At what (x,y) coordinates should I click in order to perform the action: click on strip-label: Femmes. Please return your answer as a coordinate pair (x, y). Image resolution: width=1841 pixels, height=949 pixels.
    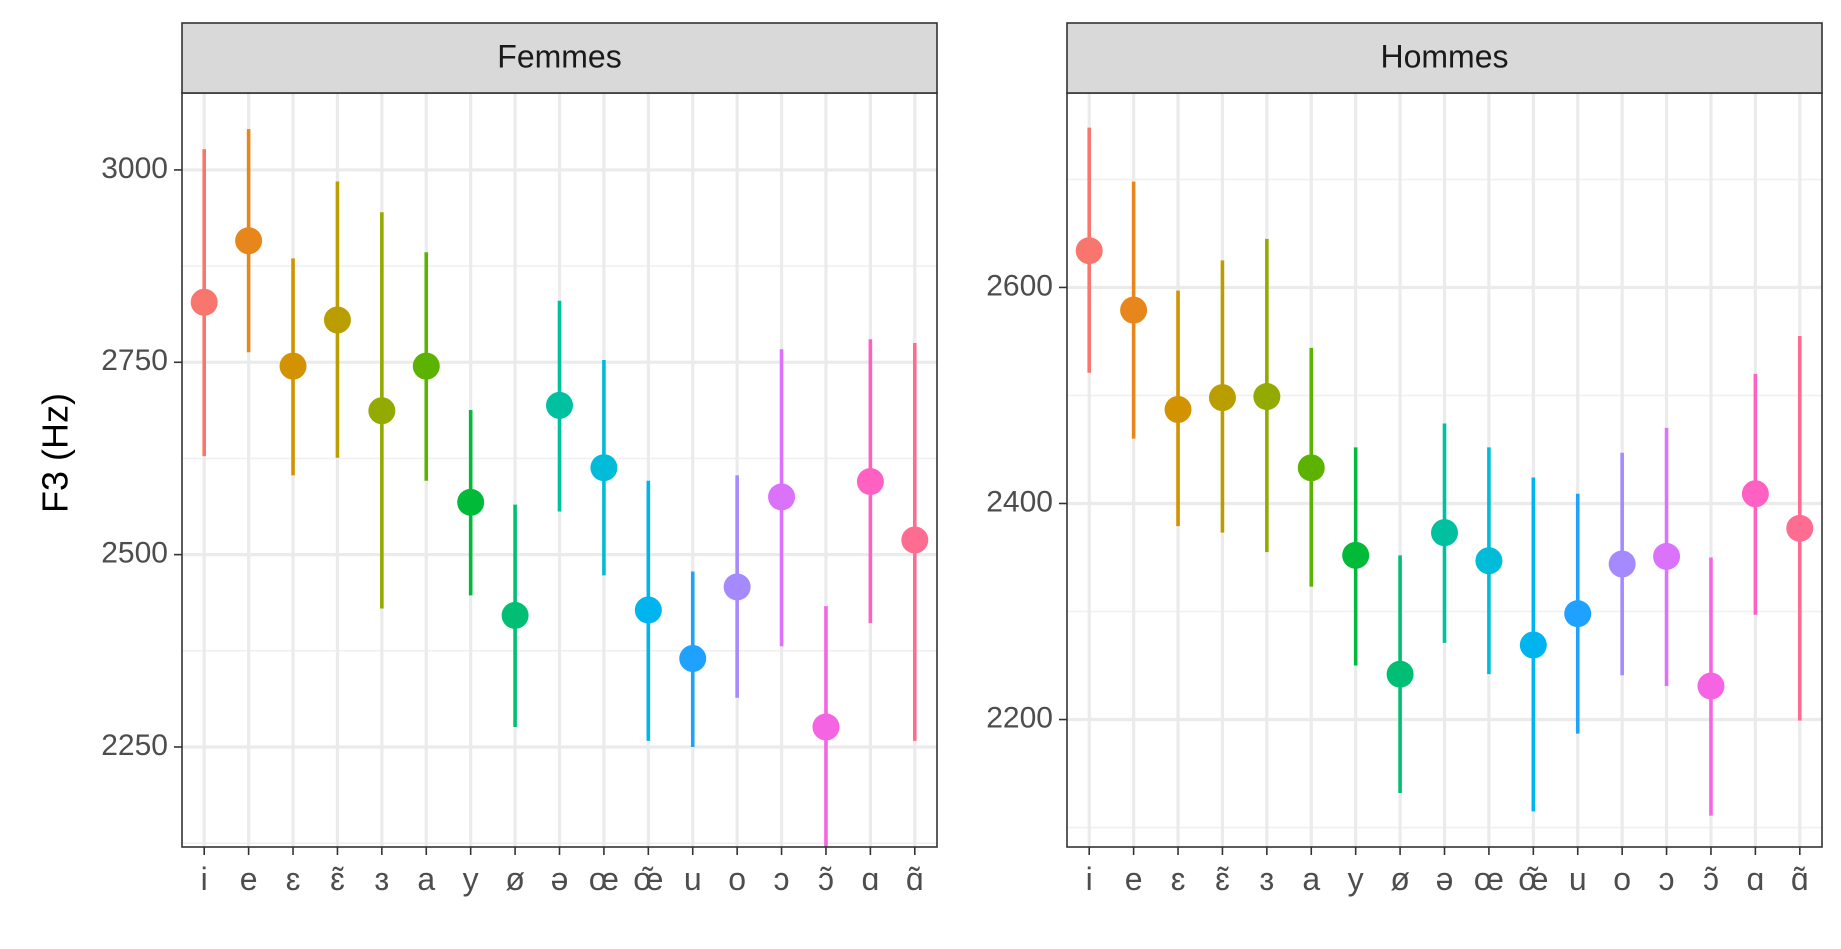
    Looking at the image, I should click on (559, 56).